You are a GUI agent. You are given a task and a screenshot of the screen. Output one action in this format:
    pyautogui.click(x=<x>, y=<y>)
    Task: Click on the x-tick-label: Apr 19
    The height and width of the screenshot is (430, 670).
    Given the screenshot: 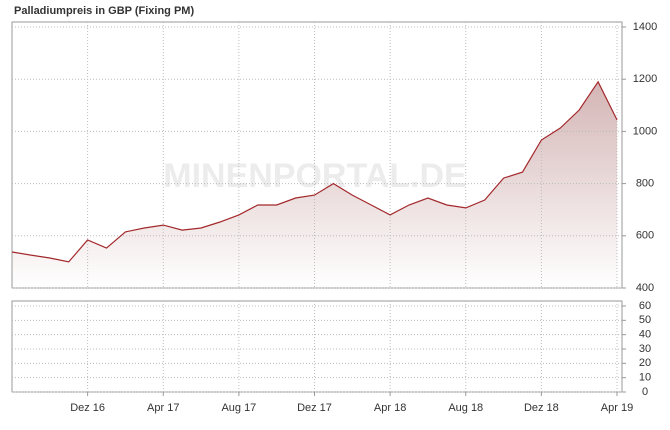 What is the action you would take?
    pyautogui.click(x=617, y=408)
    